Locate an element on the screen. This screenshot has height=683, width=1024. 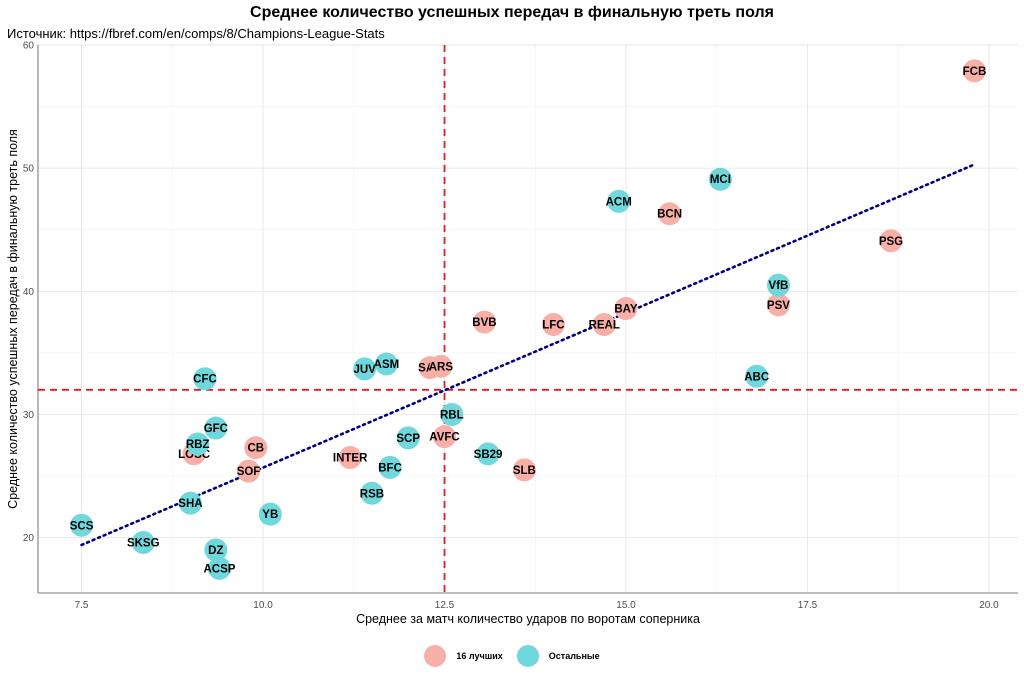
point-psv: PSV is located at coordinates (778, 305).